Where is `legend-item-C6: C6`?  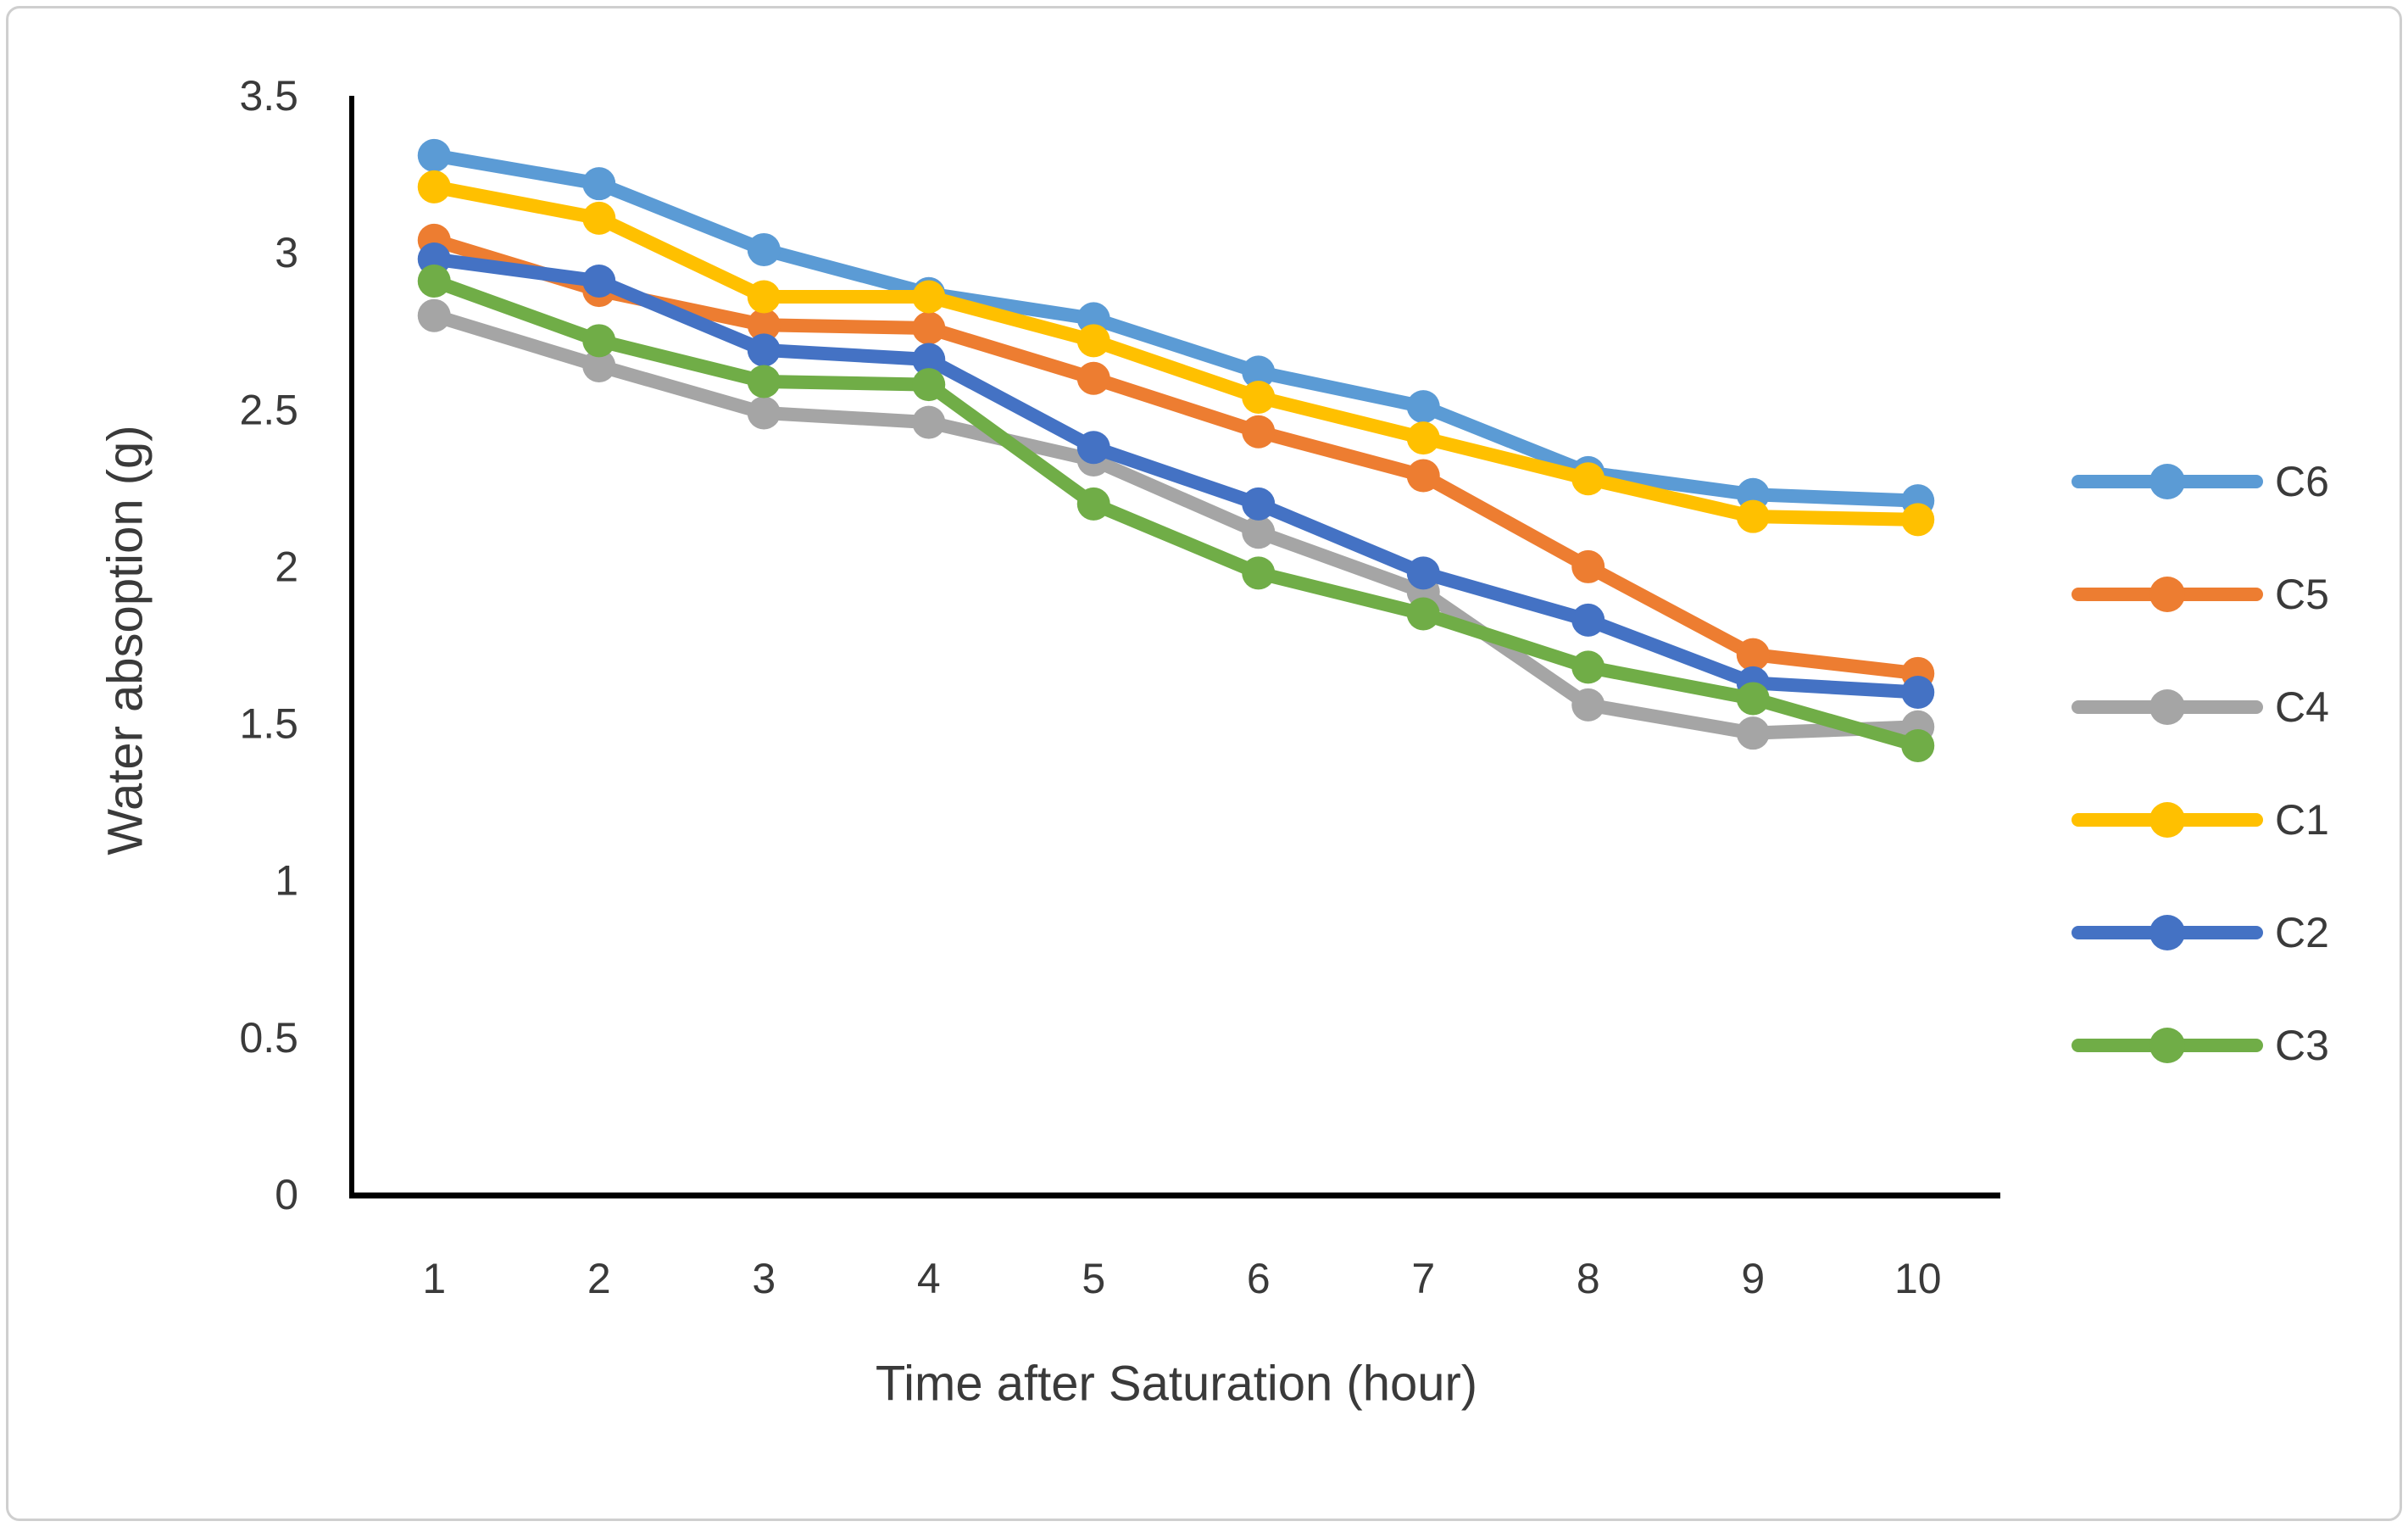 legend-item-C6: C6 is located at coordinates (2200, 481).